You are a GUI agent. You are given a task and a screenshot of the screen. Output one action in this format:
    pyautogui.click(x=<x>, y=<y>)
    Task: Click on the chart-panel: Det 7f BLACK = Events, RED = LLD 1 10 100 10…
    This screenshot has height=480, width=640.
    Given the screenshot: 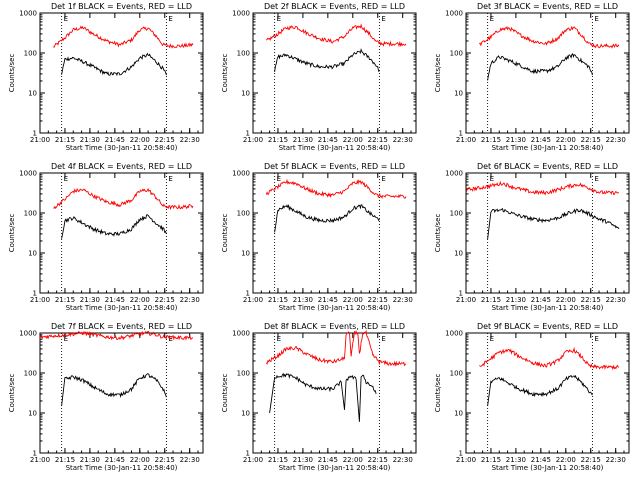 What is the action you would take?
    pyautogui.click(x=106, y=400)
    